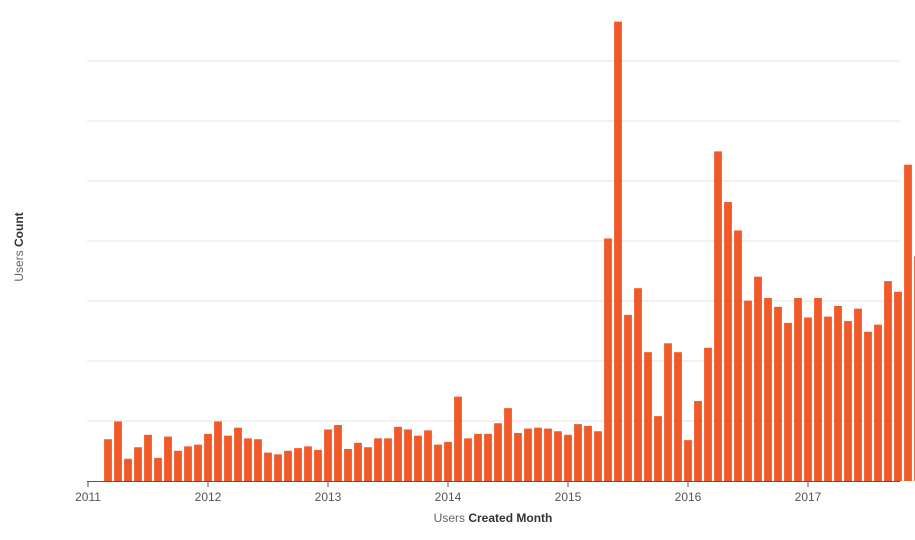 The height and width of the screenshot is (540, 915). I want to click on x-tick-label: 2014, so click(448, 497).